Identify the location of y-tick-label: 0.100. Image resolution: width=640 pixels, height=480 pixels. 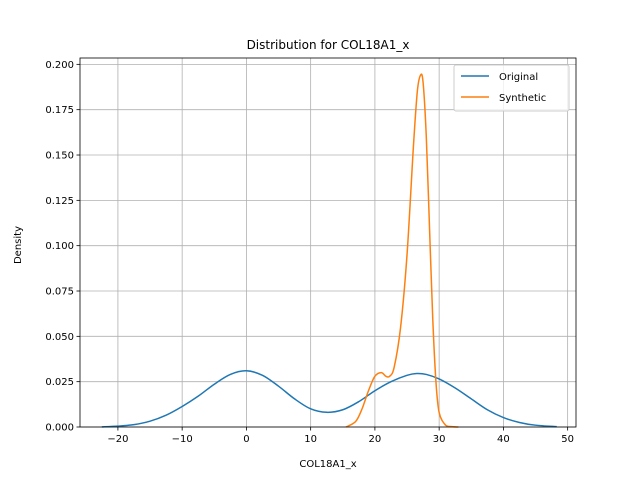
(59, 246).